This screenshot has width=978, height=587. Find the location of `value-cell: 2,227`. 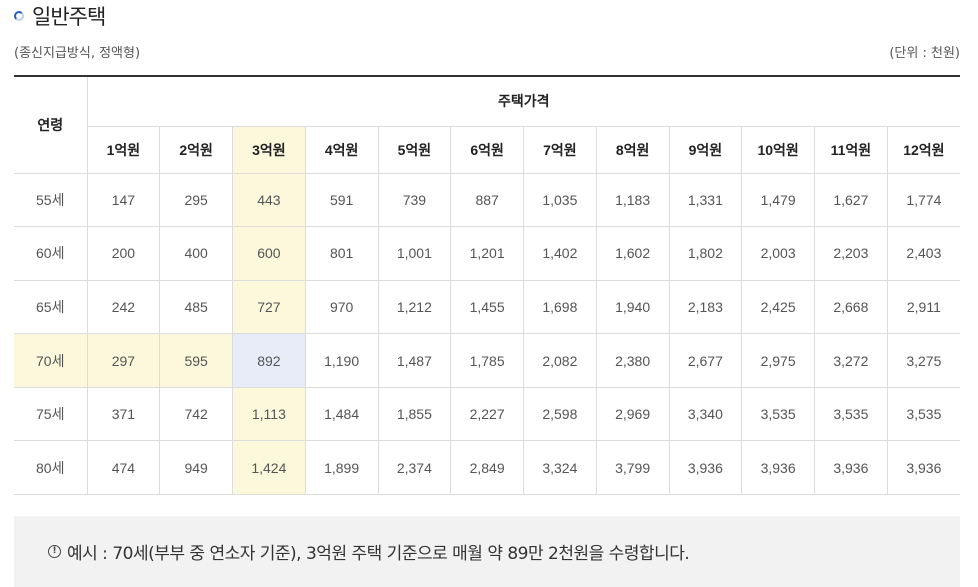

value-cell: 2,227 is located at coordinates (487, 414).